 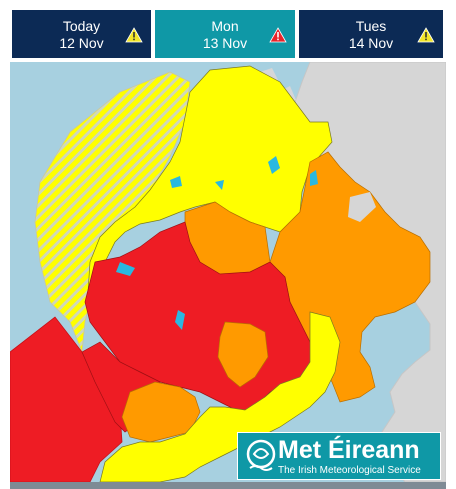 I want to click on tab-mon: Mon 13 Nov, so click(x=225, y=34).